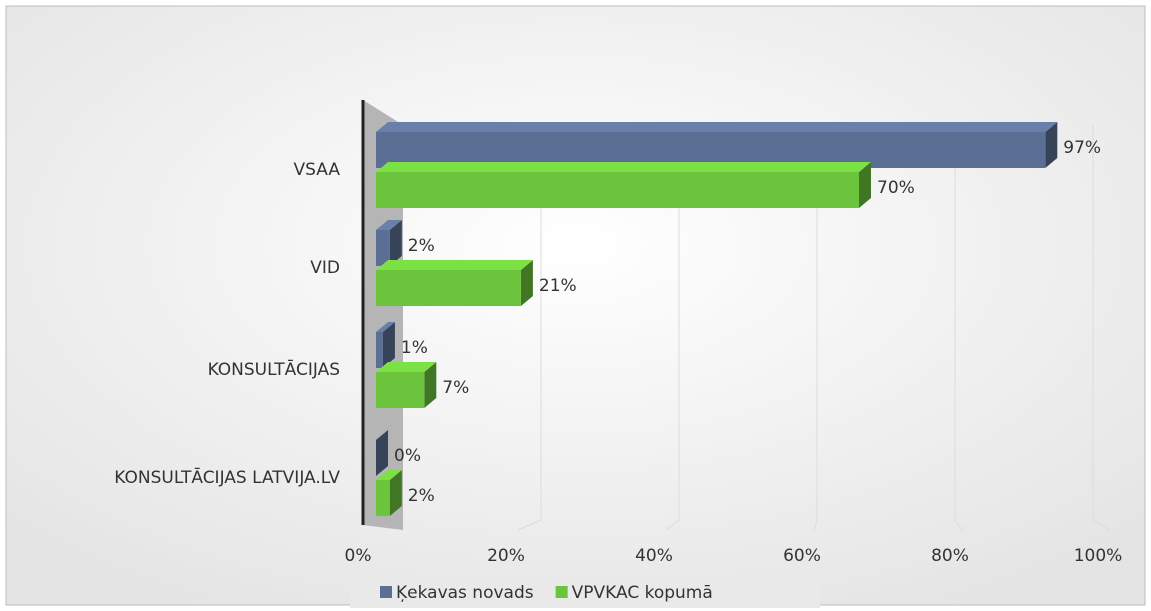 Image resolution: width=1151 pixels, height=611 pixels. I want to click on data-label: 7%, so click(455, 388).